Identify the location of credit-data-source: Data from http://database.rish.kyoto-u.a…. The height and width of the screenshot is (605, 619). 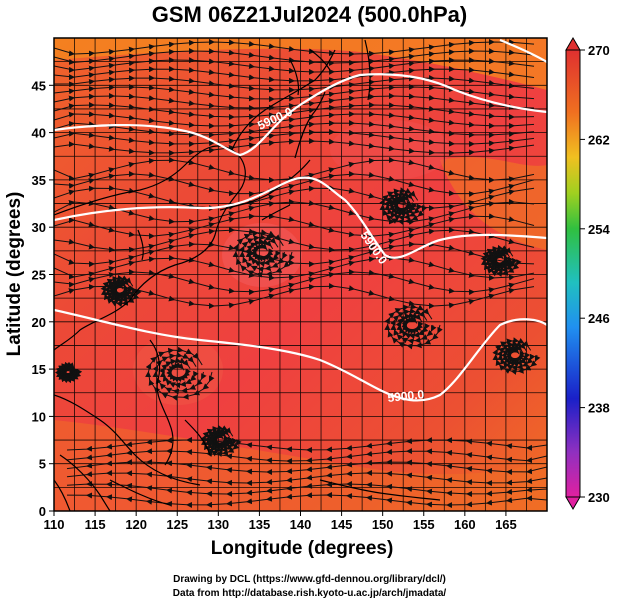
(309, 593).